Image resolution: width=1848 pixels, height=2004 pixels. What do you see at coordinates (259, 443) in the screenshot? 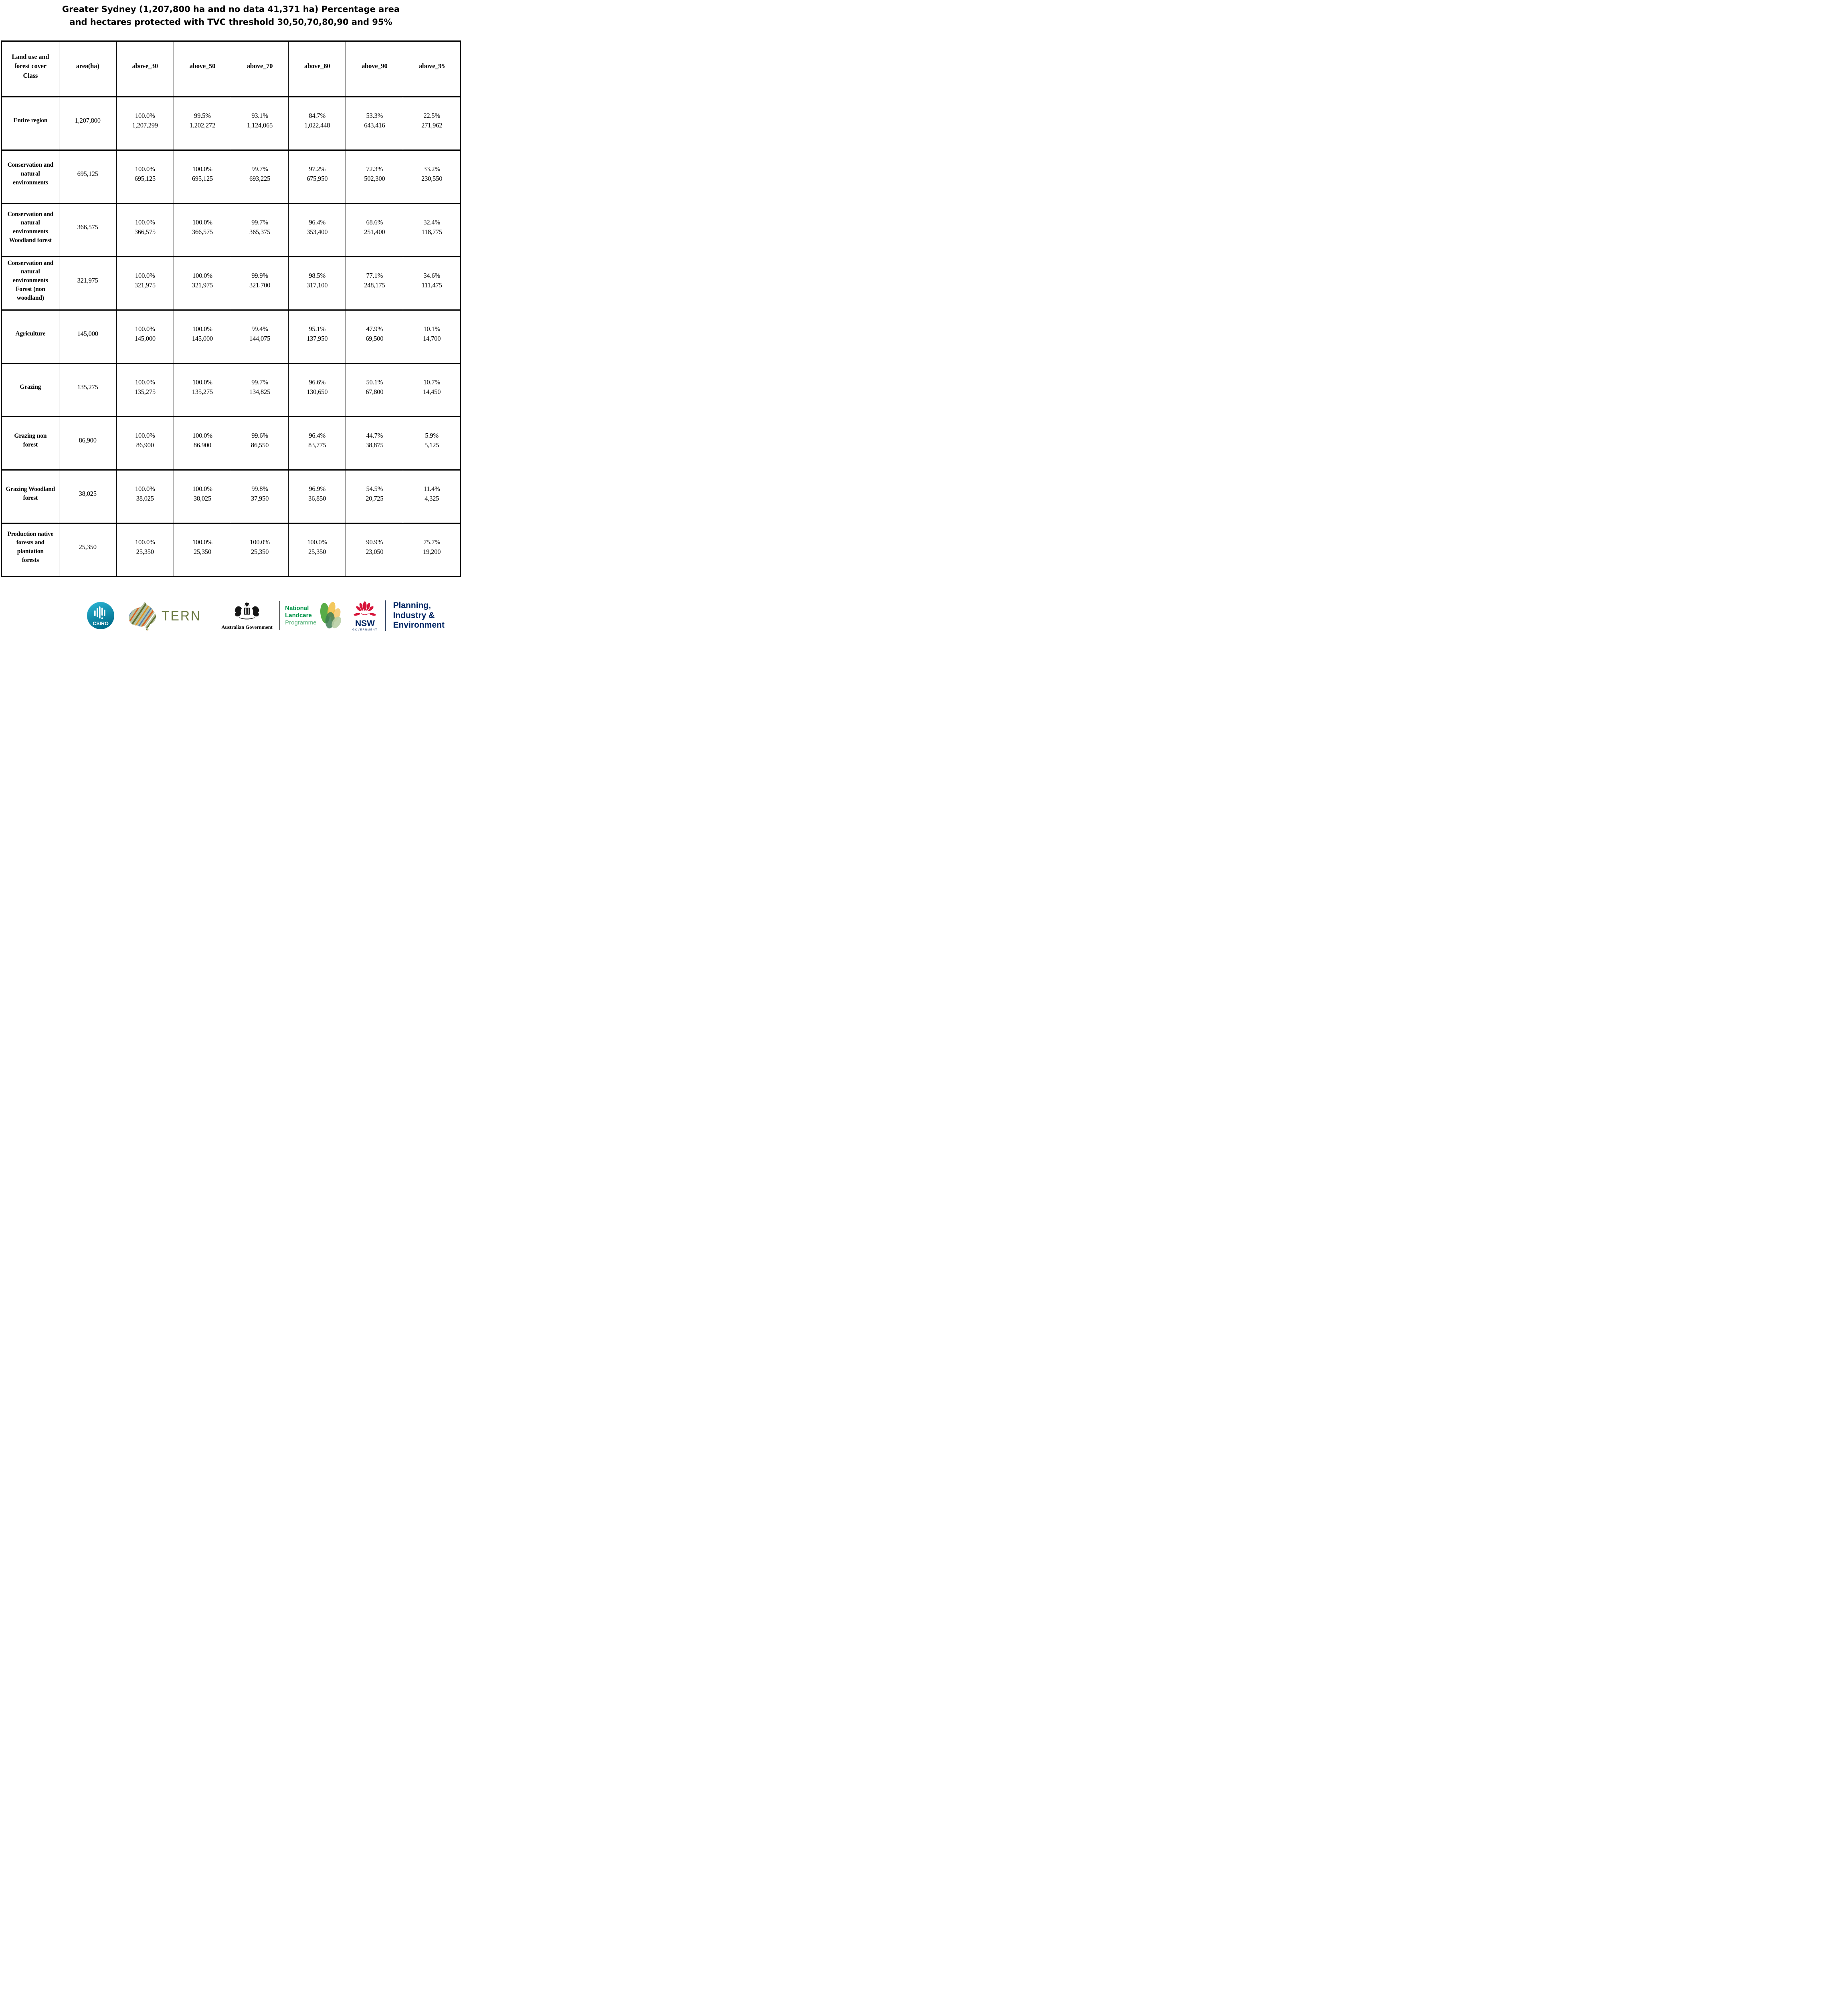
I see `cell-above-70: 99.6% 86,550` at bounding box center [259, 443].